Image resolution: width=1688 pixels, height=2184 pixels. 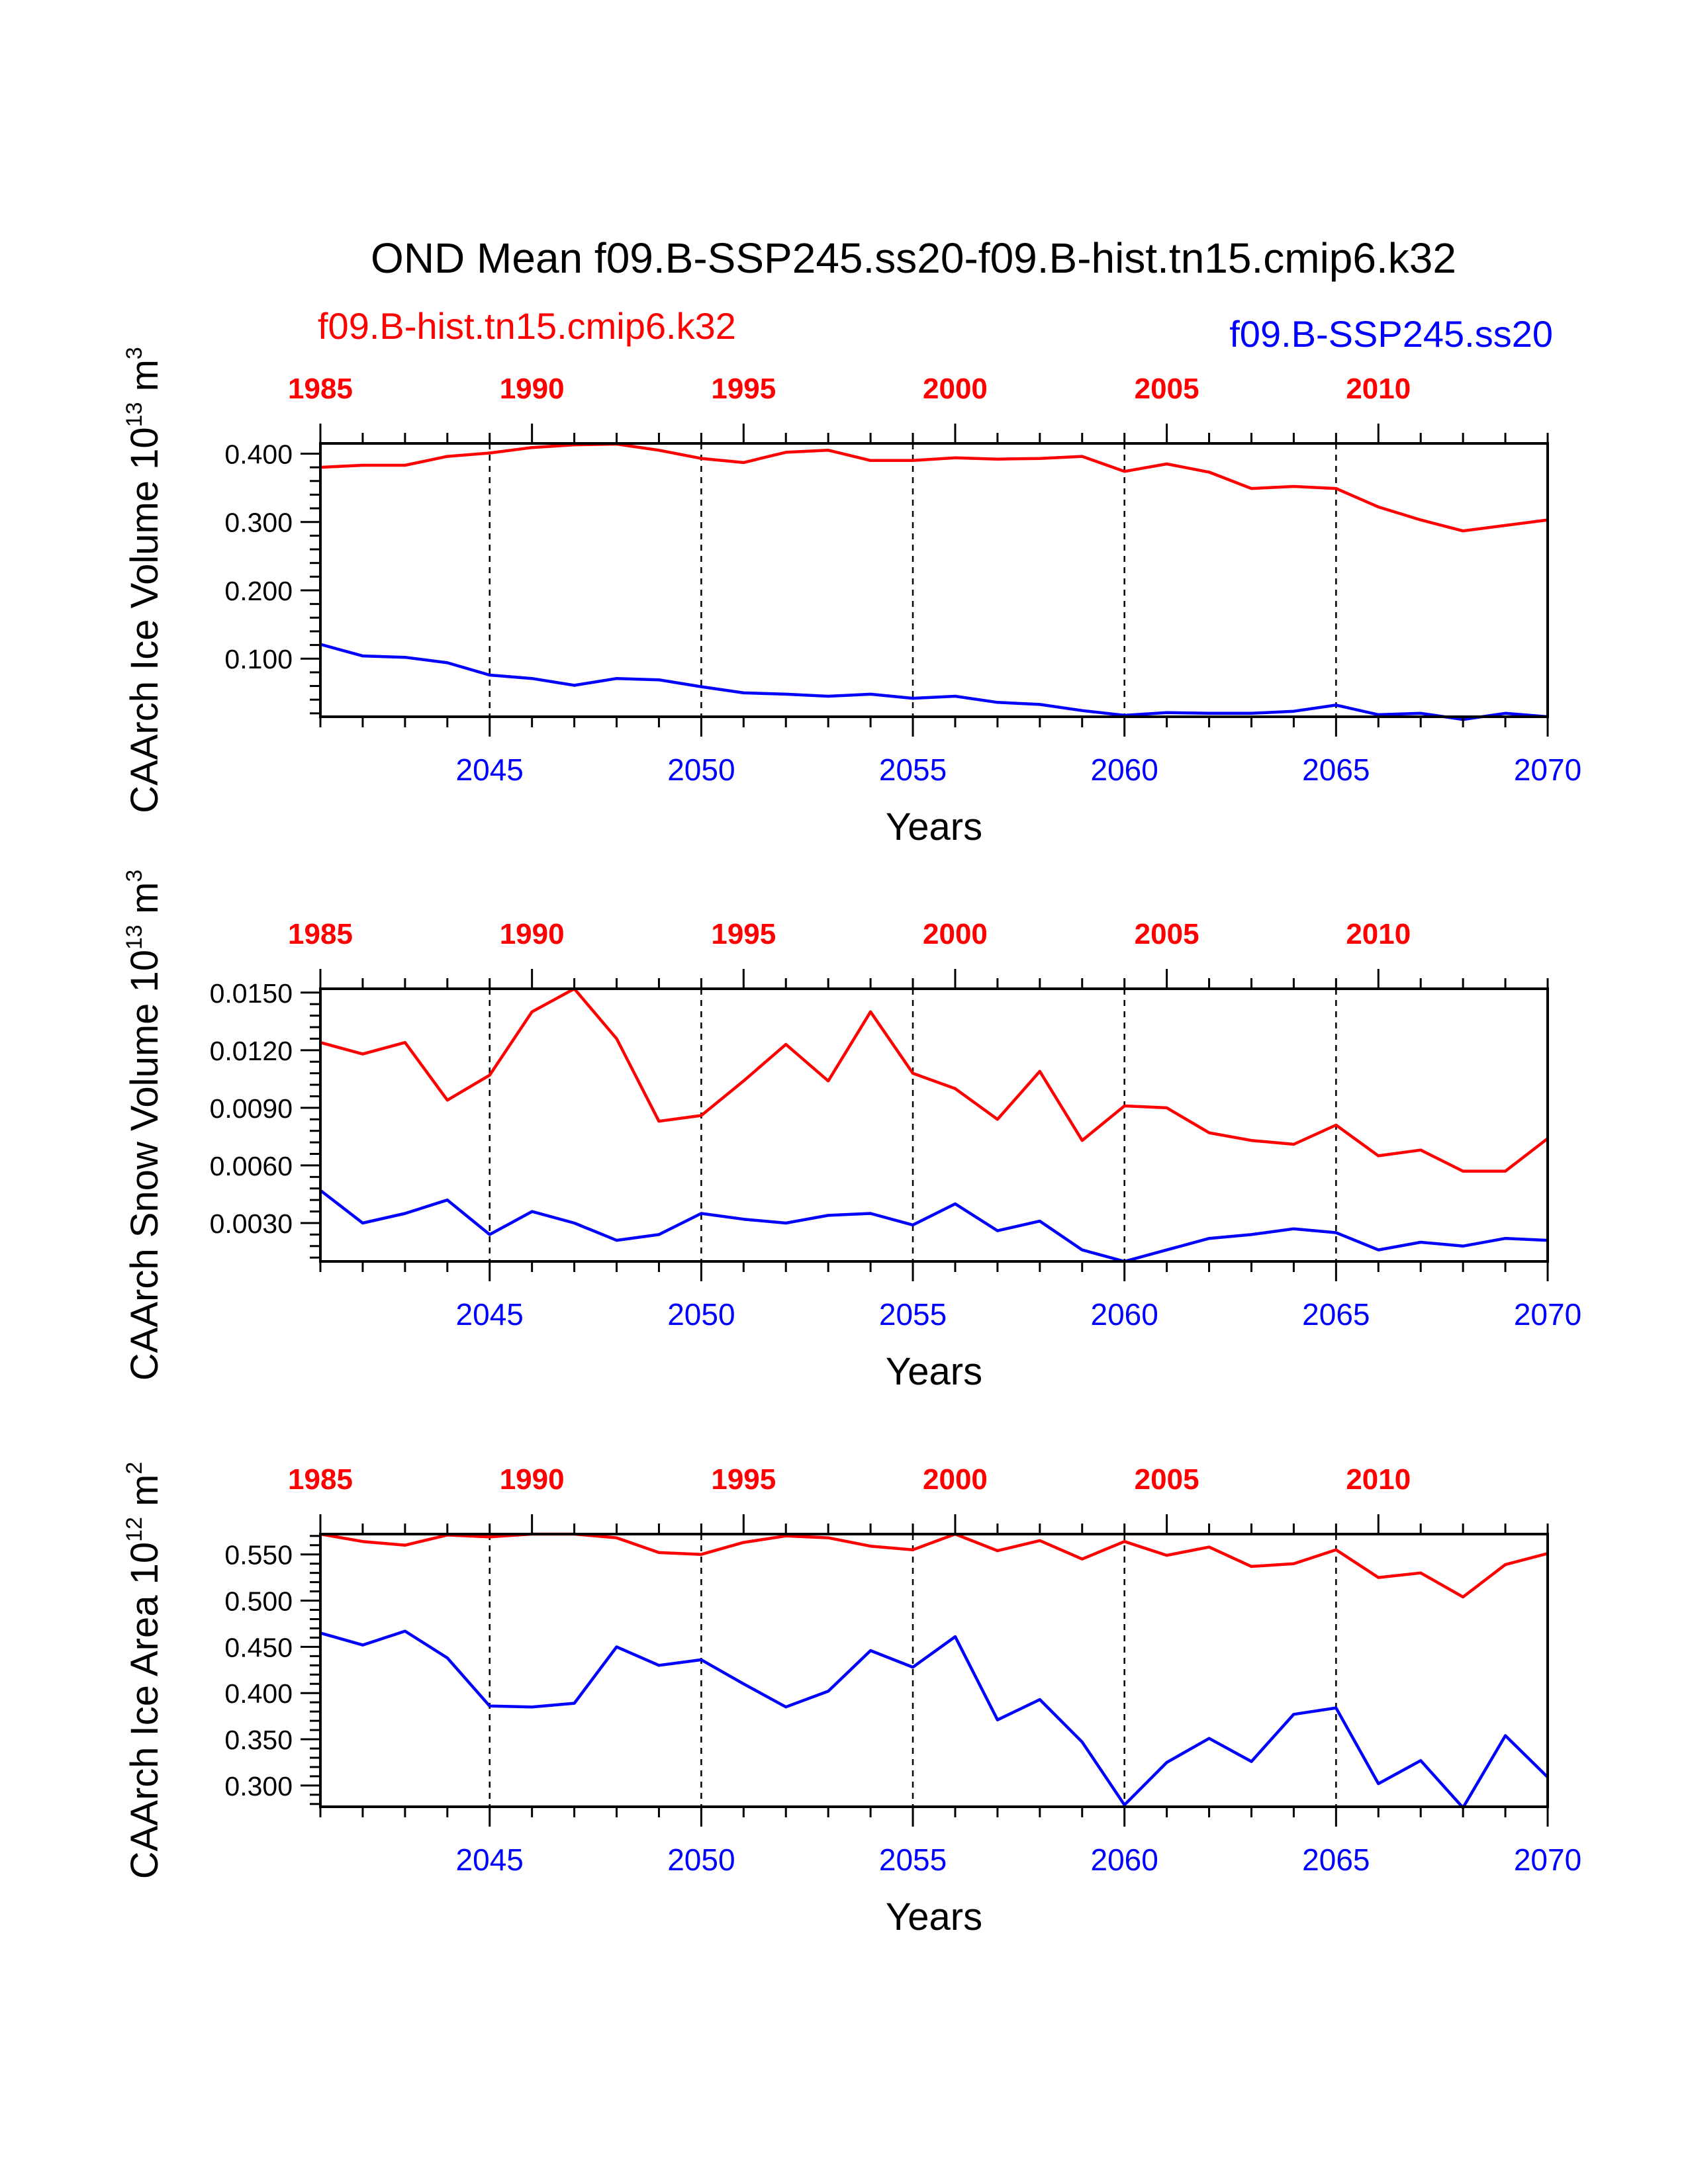 I want to click on y-tick-label: 0.0060, so click(x=251, y=1166).